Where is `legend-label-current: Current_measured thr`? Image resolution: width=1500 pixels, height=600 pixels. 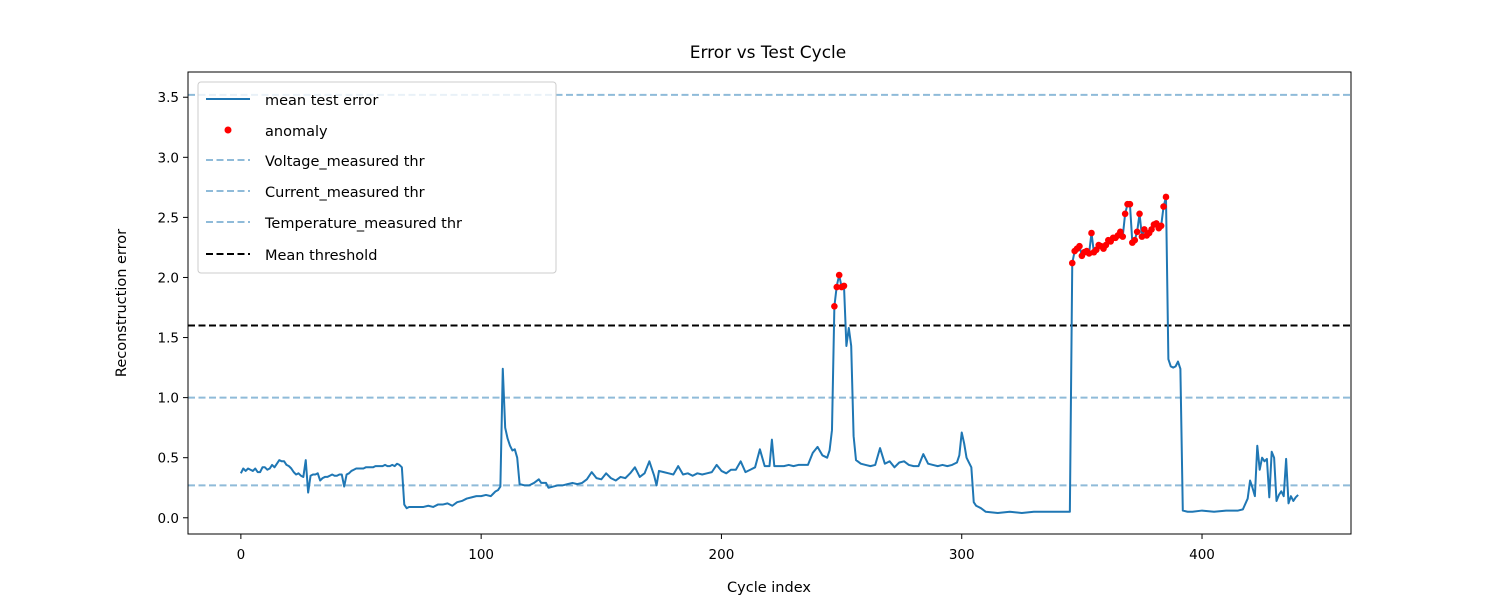
legend-label-current: Current_measured thr is located at coordinates (345, 193).